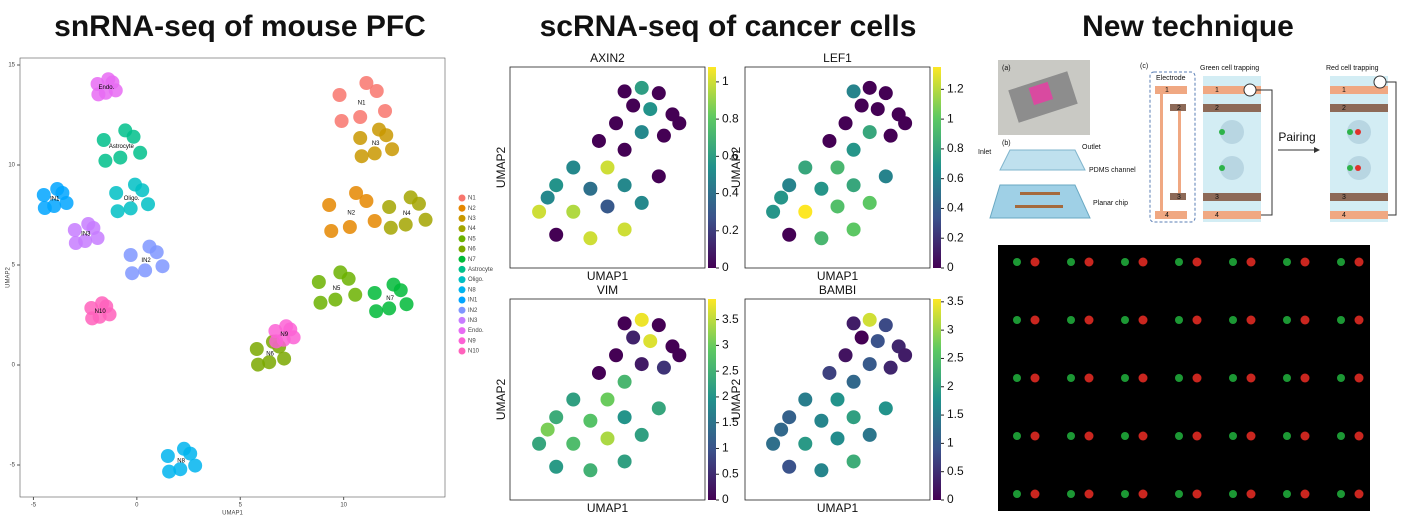 This screenshot has width=1405, height=525. I want to click on legend-label: N10, so click(474, 352).